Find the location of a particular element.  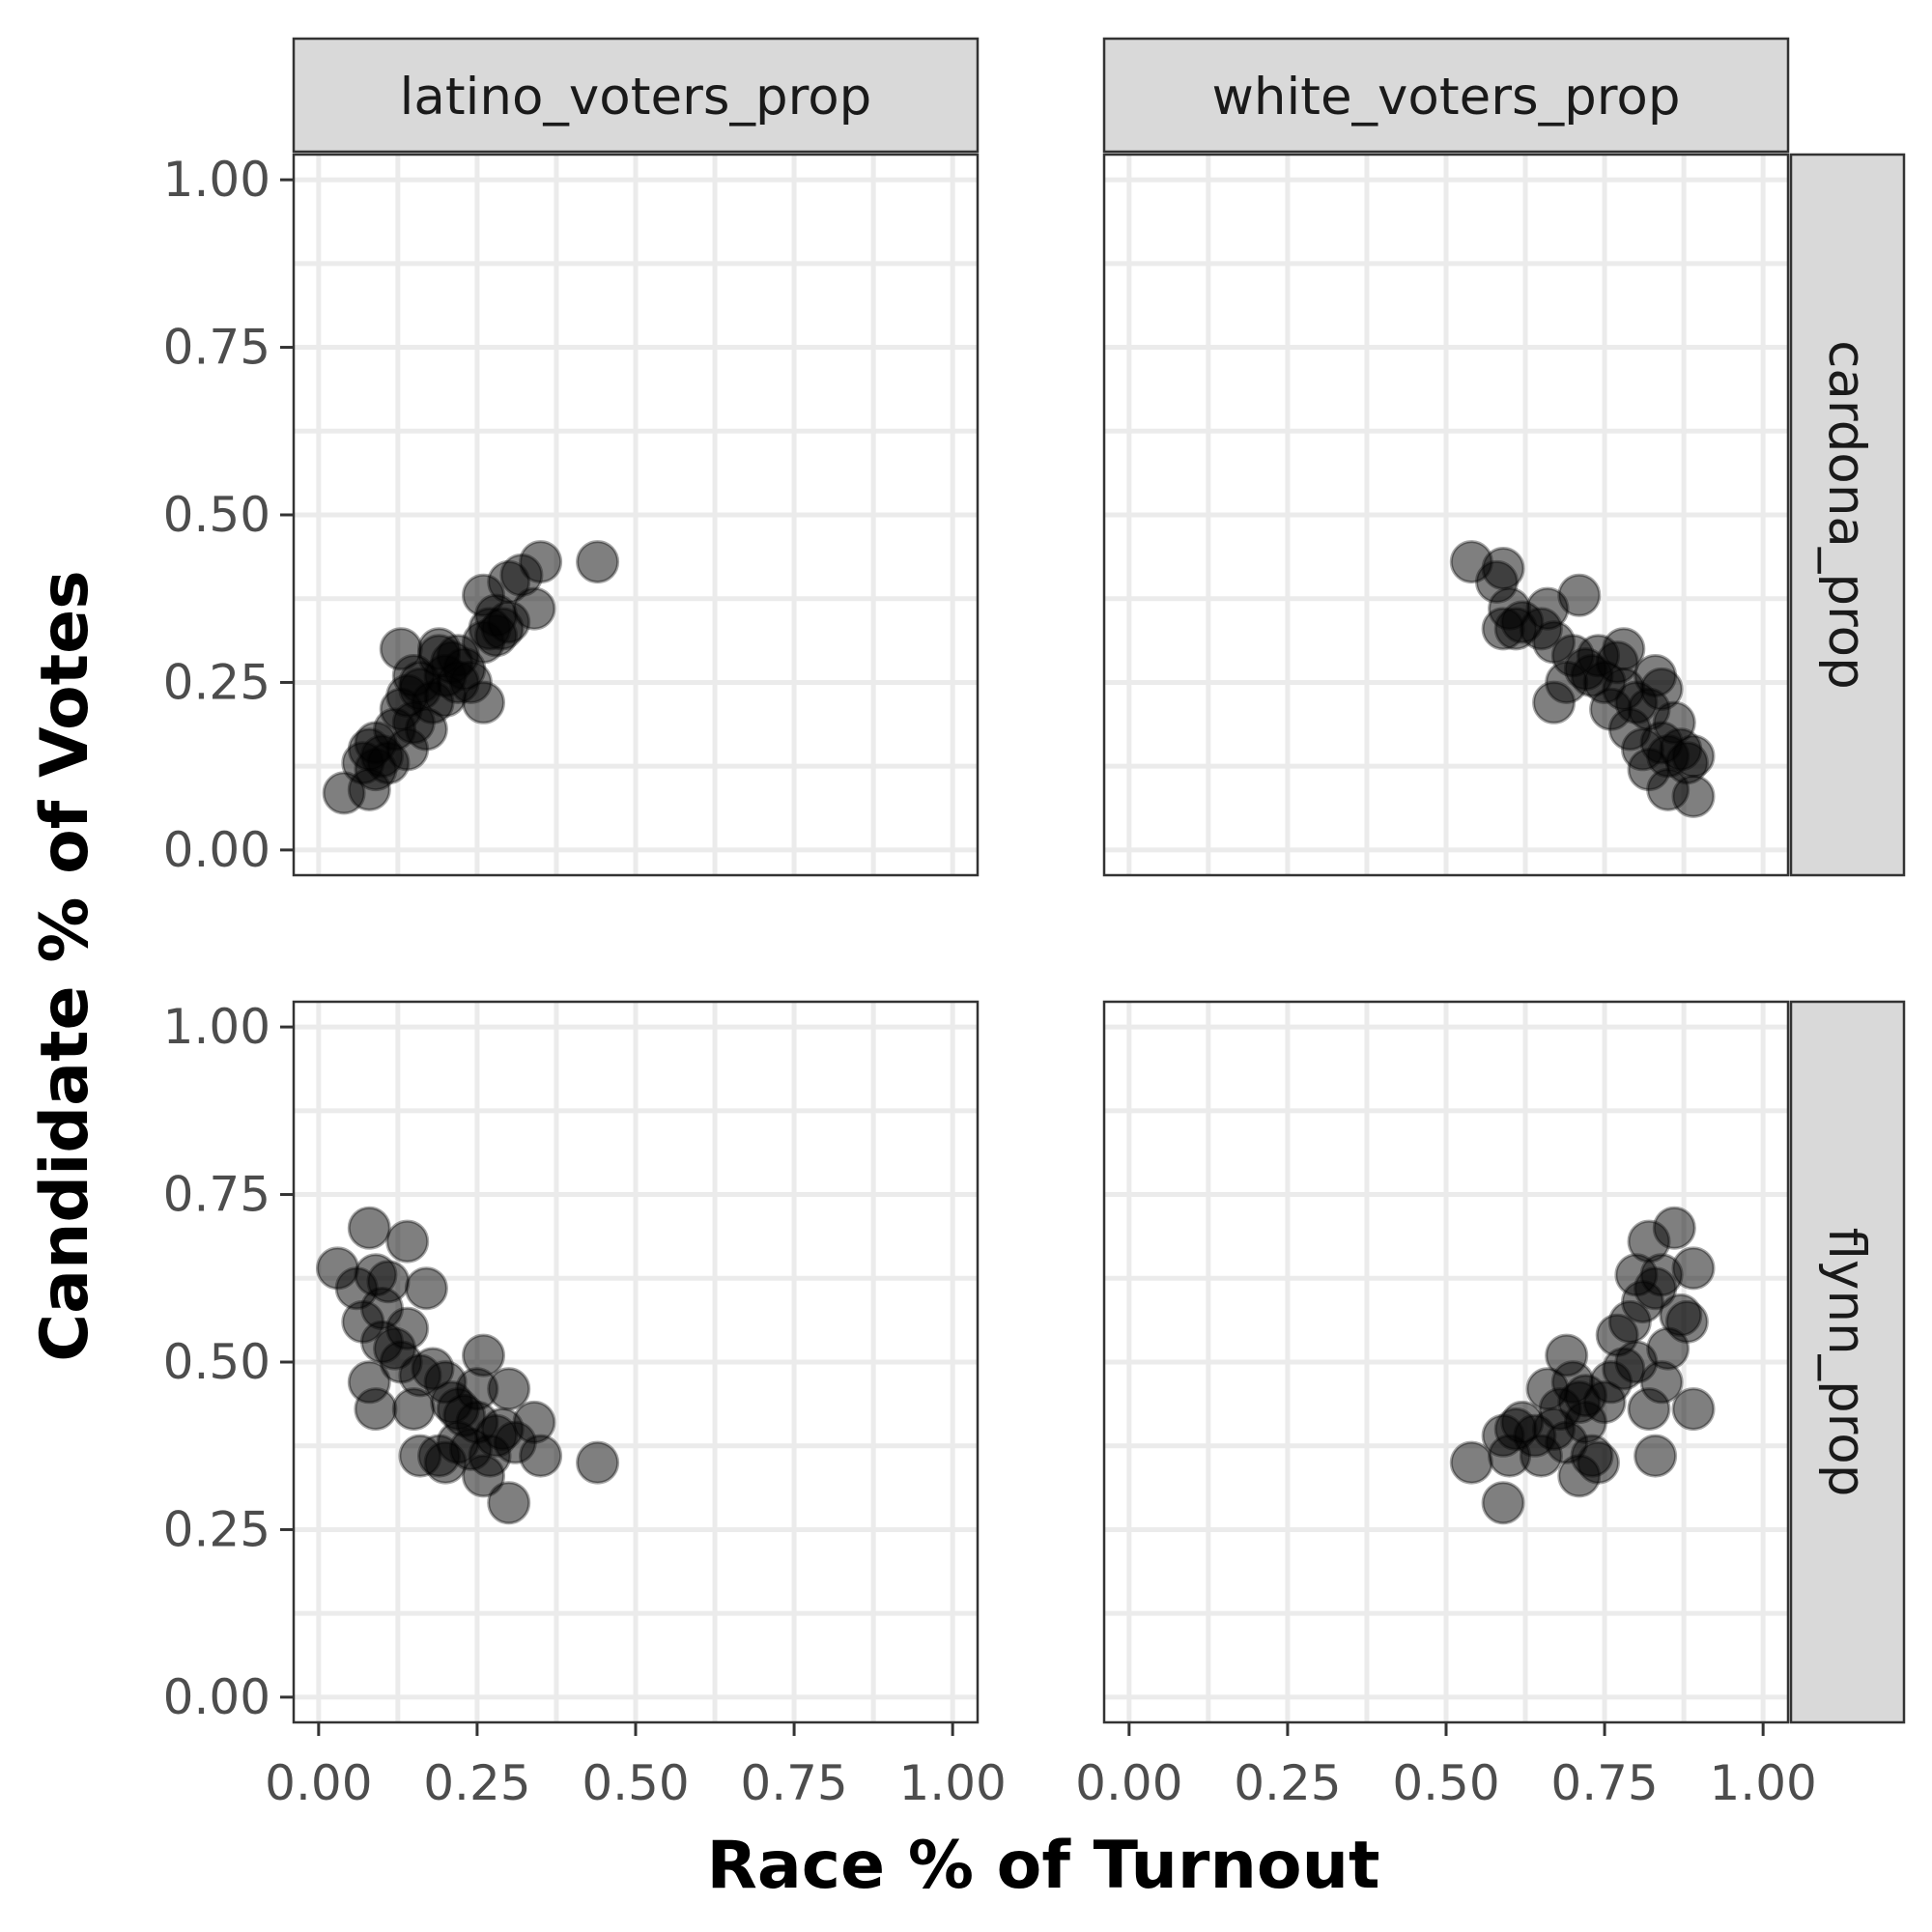

strip-row-cardona_prop: cardona_prop is located at coordinates (1847, 515).